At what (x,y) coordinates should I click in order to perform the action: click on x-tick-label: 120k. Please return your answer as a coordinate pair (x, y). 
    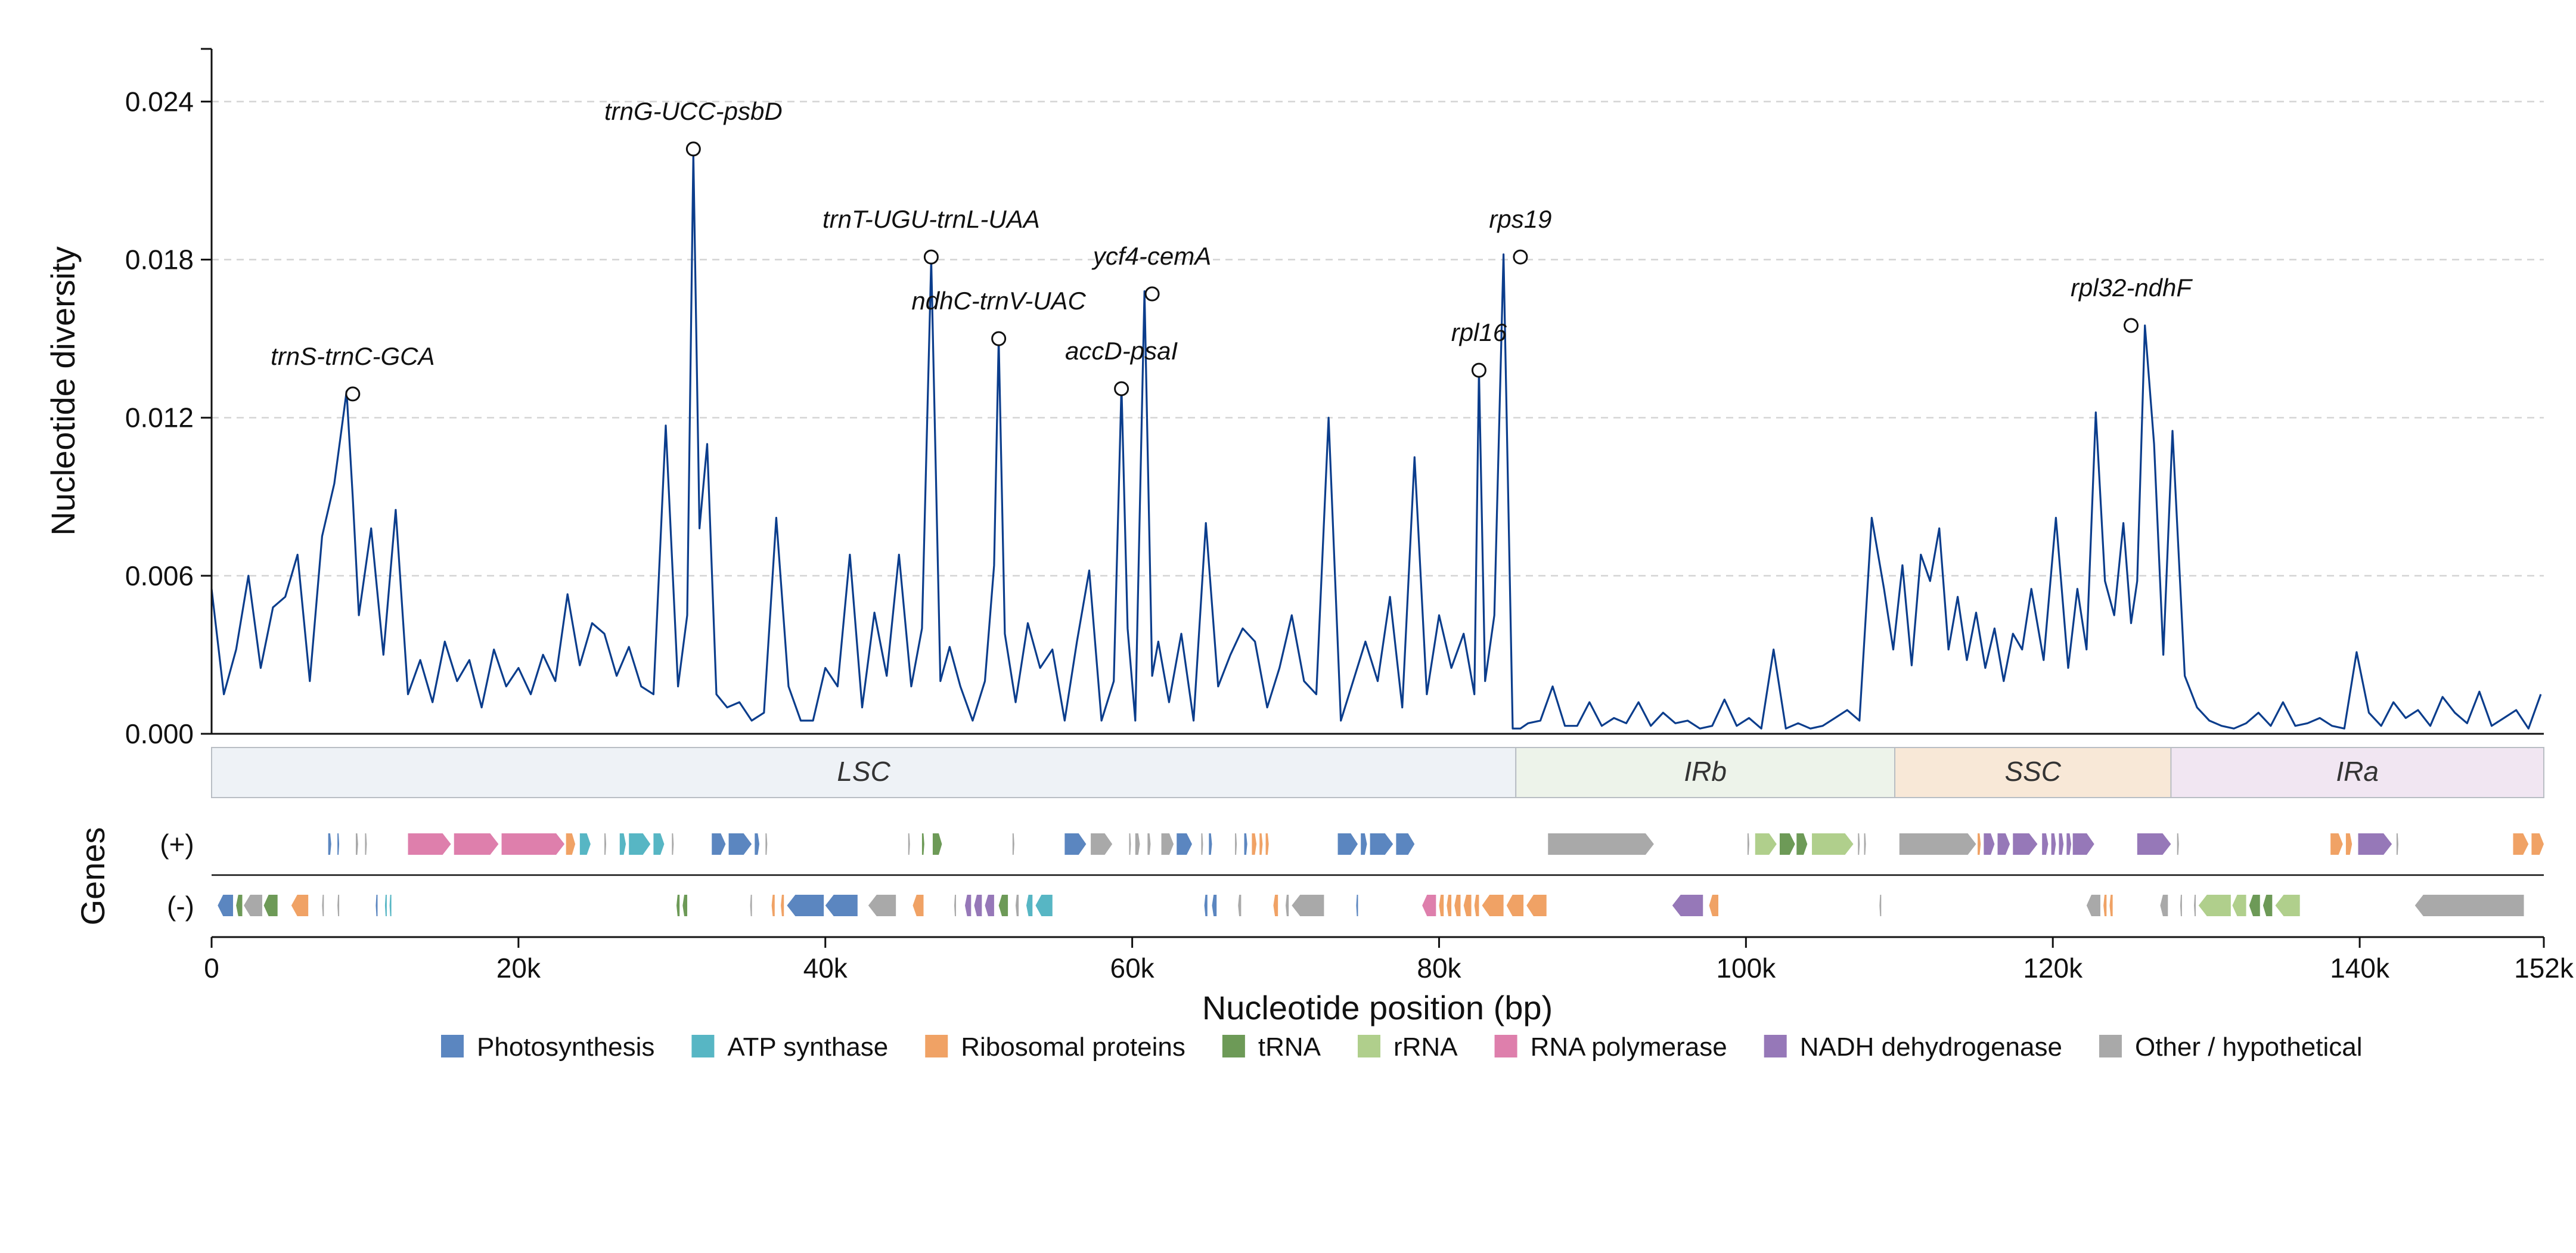
    Looking at the image, I should click on (2053, 968).